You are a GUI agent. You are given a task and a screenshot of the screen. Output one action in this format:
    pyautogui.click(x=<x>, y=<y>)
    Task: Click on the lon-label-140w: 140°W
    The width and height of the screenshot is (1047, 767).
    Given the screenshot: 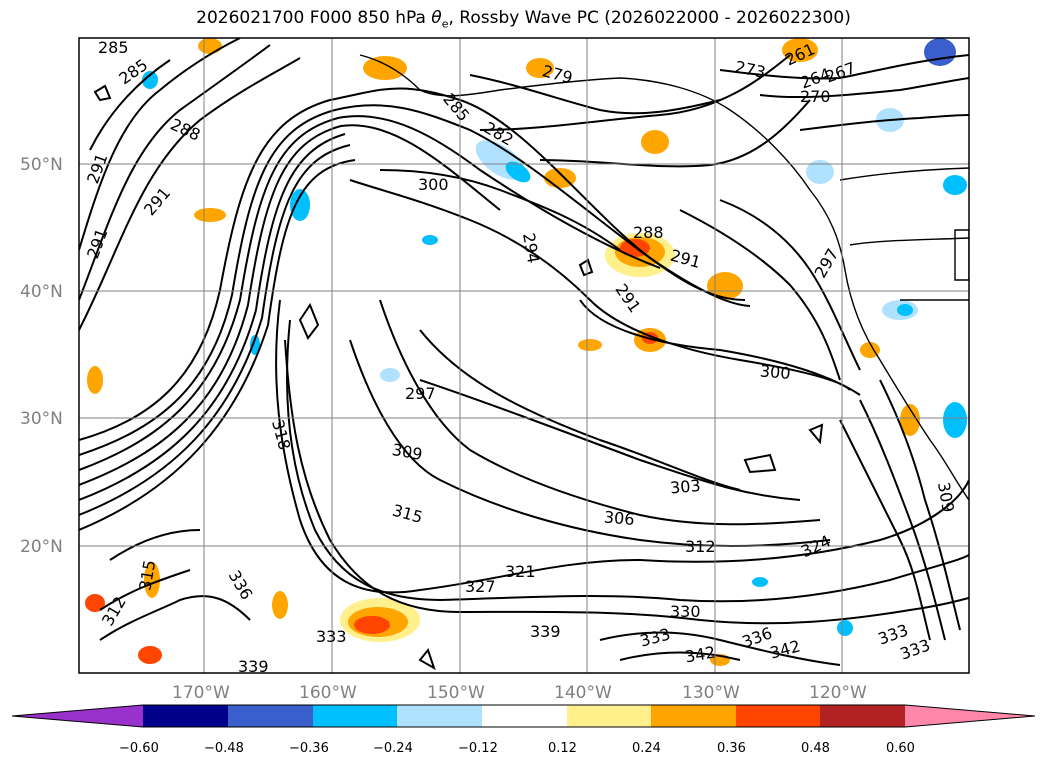 What is the action you would take?
    pyautogui.click(x=583, y=693)
    